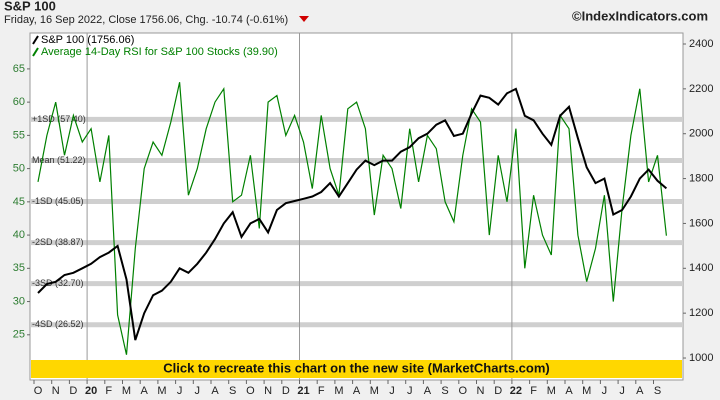  Describe the element at coordinates (19, 202) in the screenshot. I see `y-tick-label: 45` at that location.